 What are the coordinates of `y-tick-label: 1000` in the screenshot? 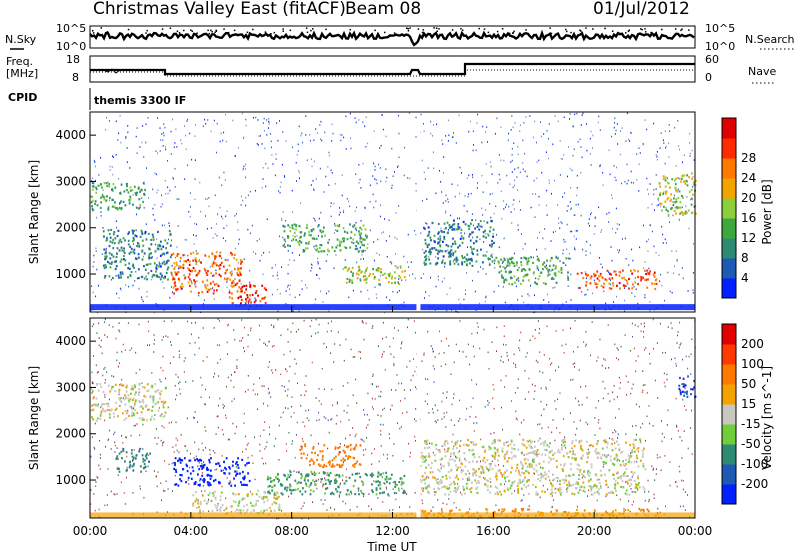 It's located at (70, 274).